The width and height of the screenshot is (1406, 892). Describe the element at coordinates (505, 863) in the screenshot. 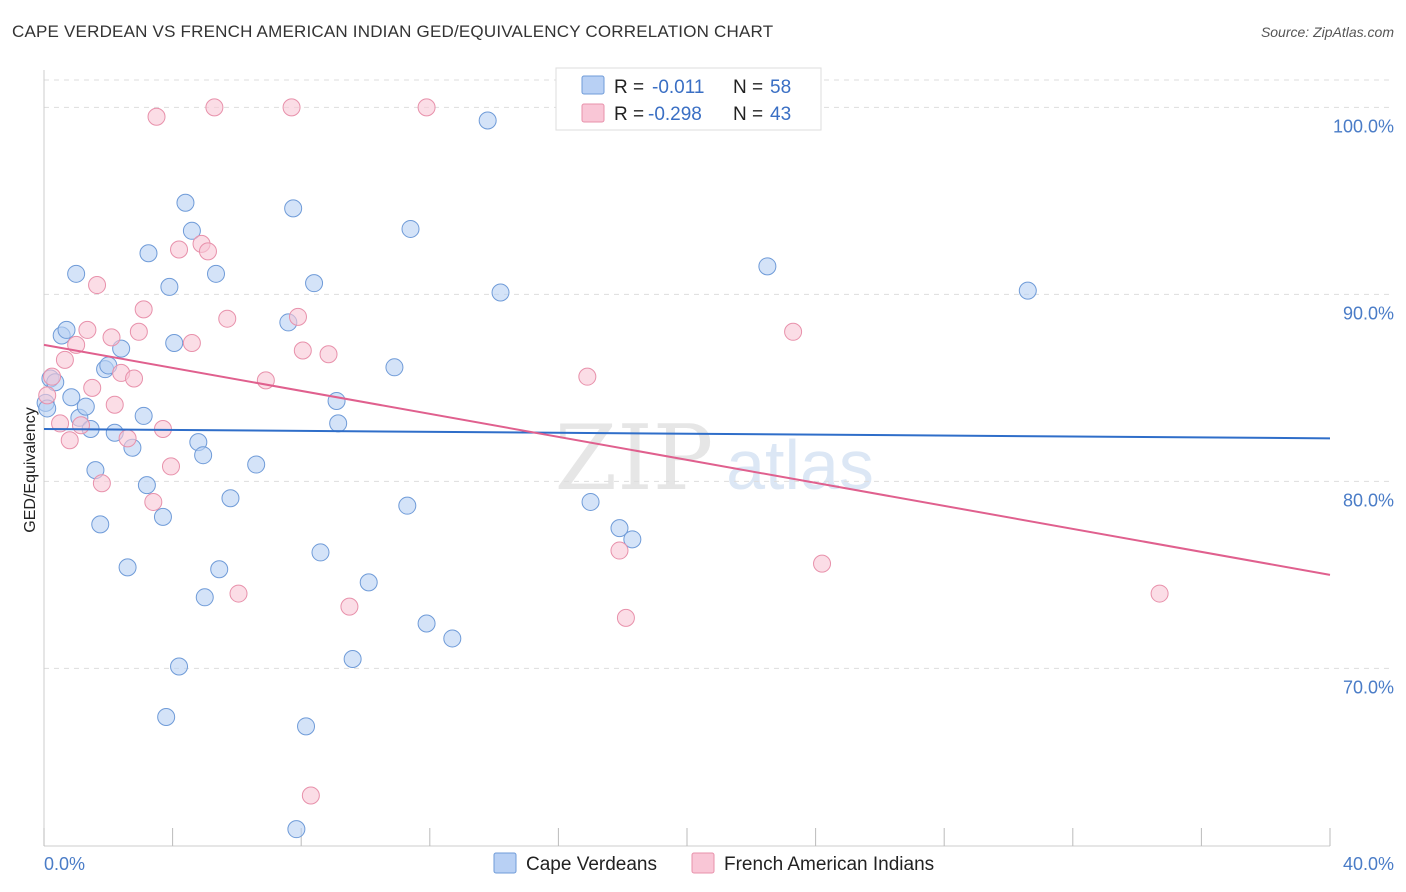

I see `series-legend-swatch-blue` at that location.